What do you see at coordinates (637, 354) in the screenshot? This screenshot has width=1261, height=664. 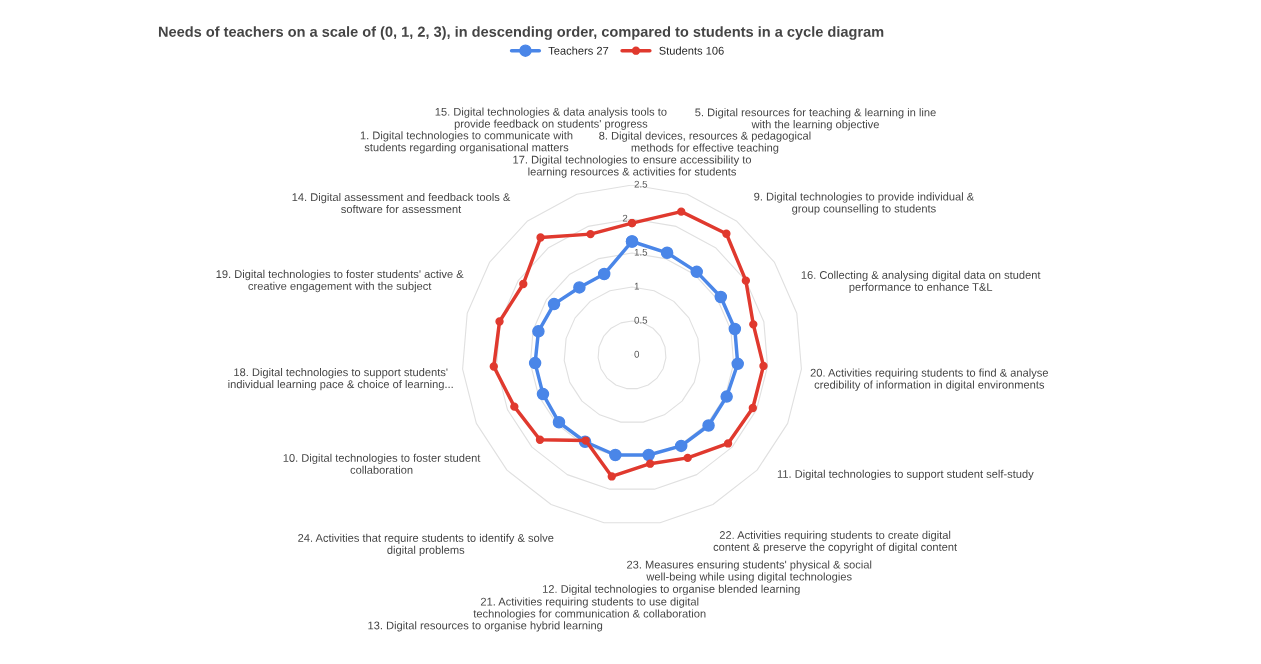 I see `y-tick-label: 0` at bounding box center [637, 354].